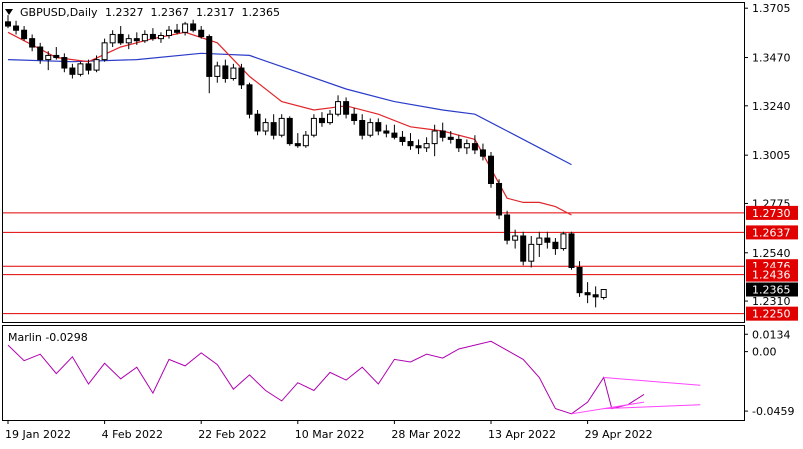 This screenshot has width=803, height=449. Describe the element at coordinates (771, 334) in the screenshot. I see `indicator-tick-label: 0.0134` at that location.